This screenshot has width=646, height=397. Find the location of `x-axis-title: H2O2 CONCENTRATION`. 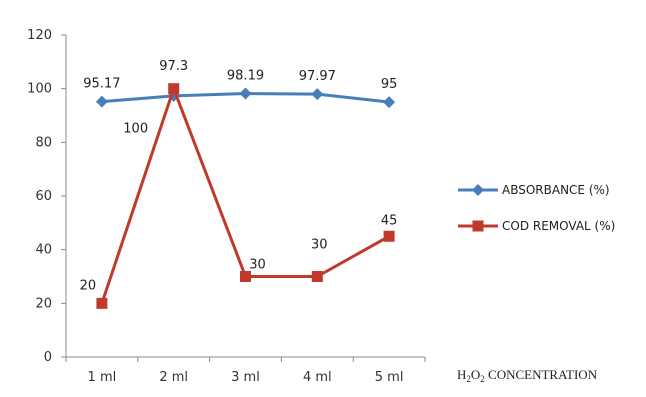

x-axis-title: H2O2 CONCENTRATION is located at coordinates (527, 375).